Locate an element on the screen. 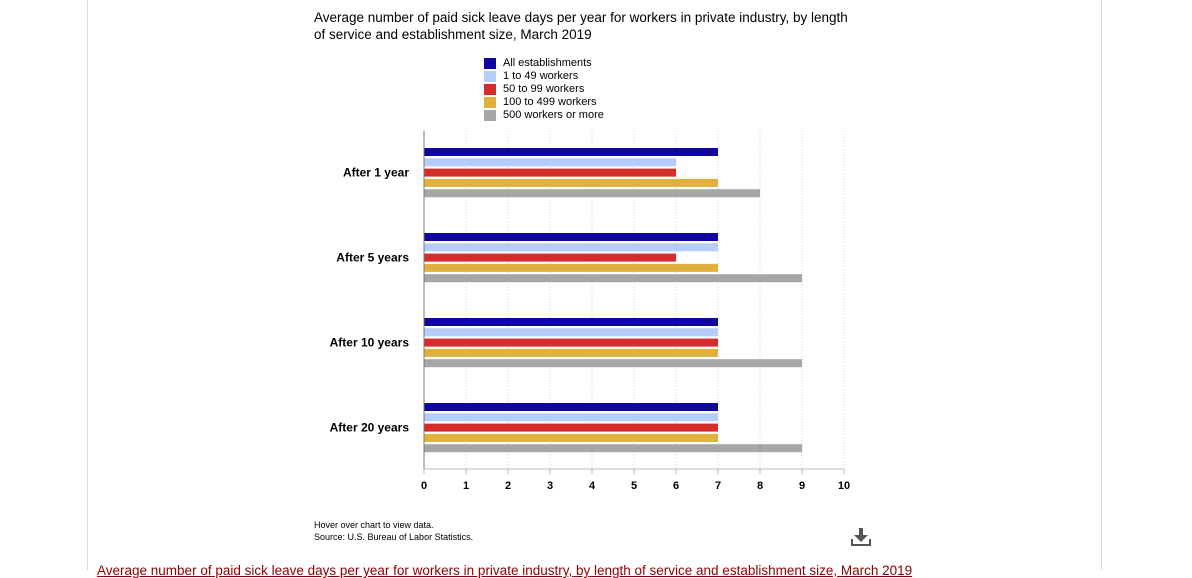 The image size is (1192, 578). download-button is located at coordinates (861, 537).